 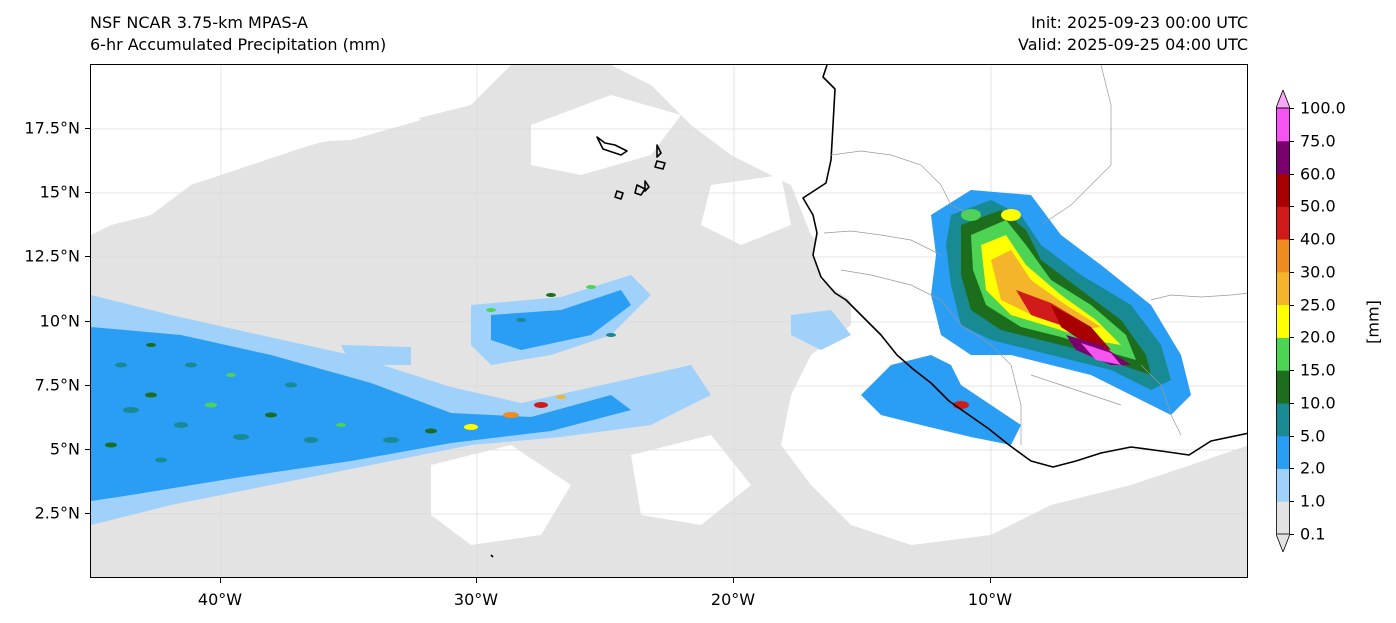 What do you see at coordinates (990, 599) in the screenshot?
I see `lon-label-10w: 10°W` at bounding box center [990, 599].